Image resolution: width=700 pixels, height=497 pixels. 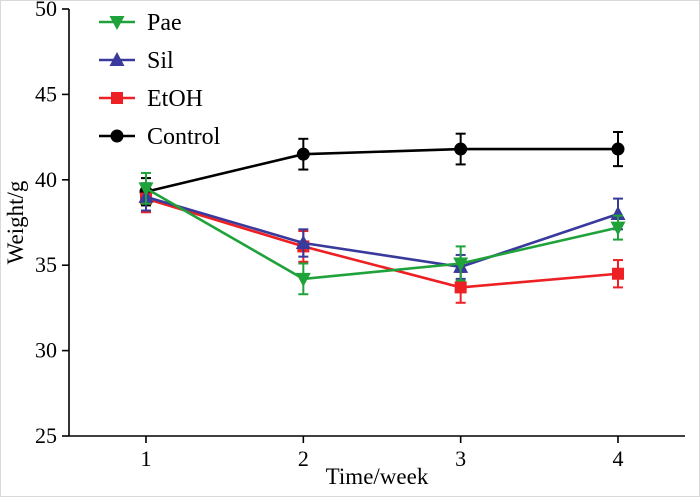 What do you see at coordinates (46, 179) in the screenshot?
I see `y-tick-label: 40` at bounding box center [46, 179].